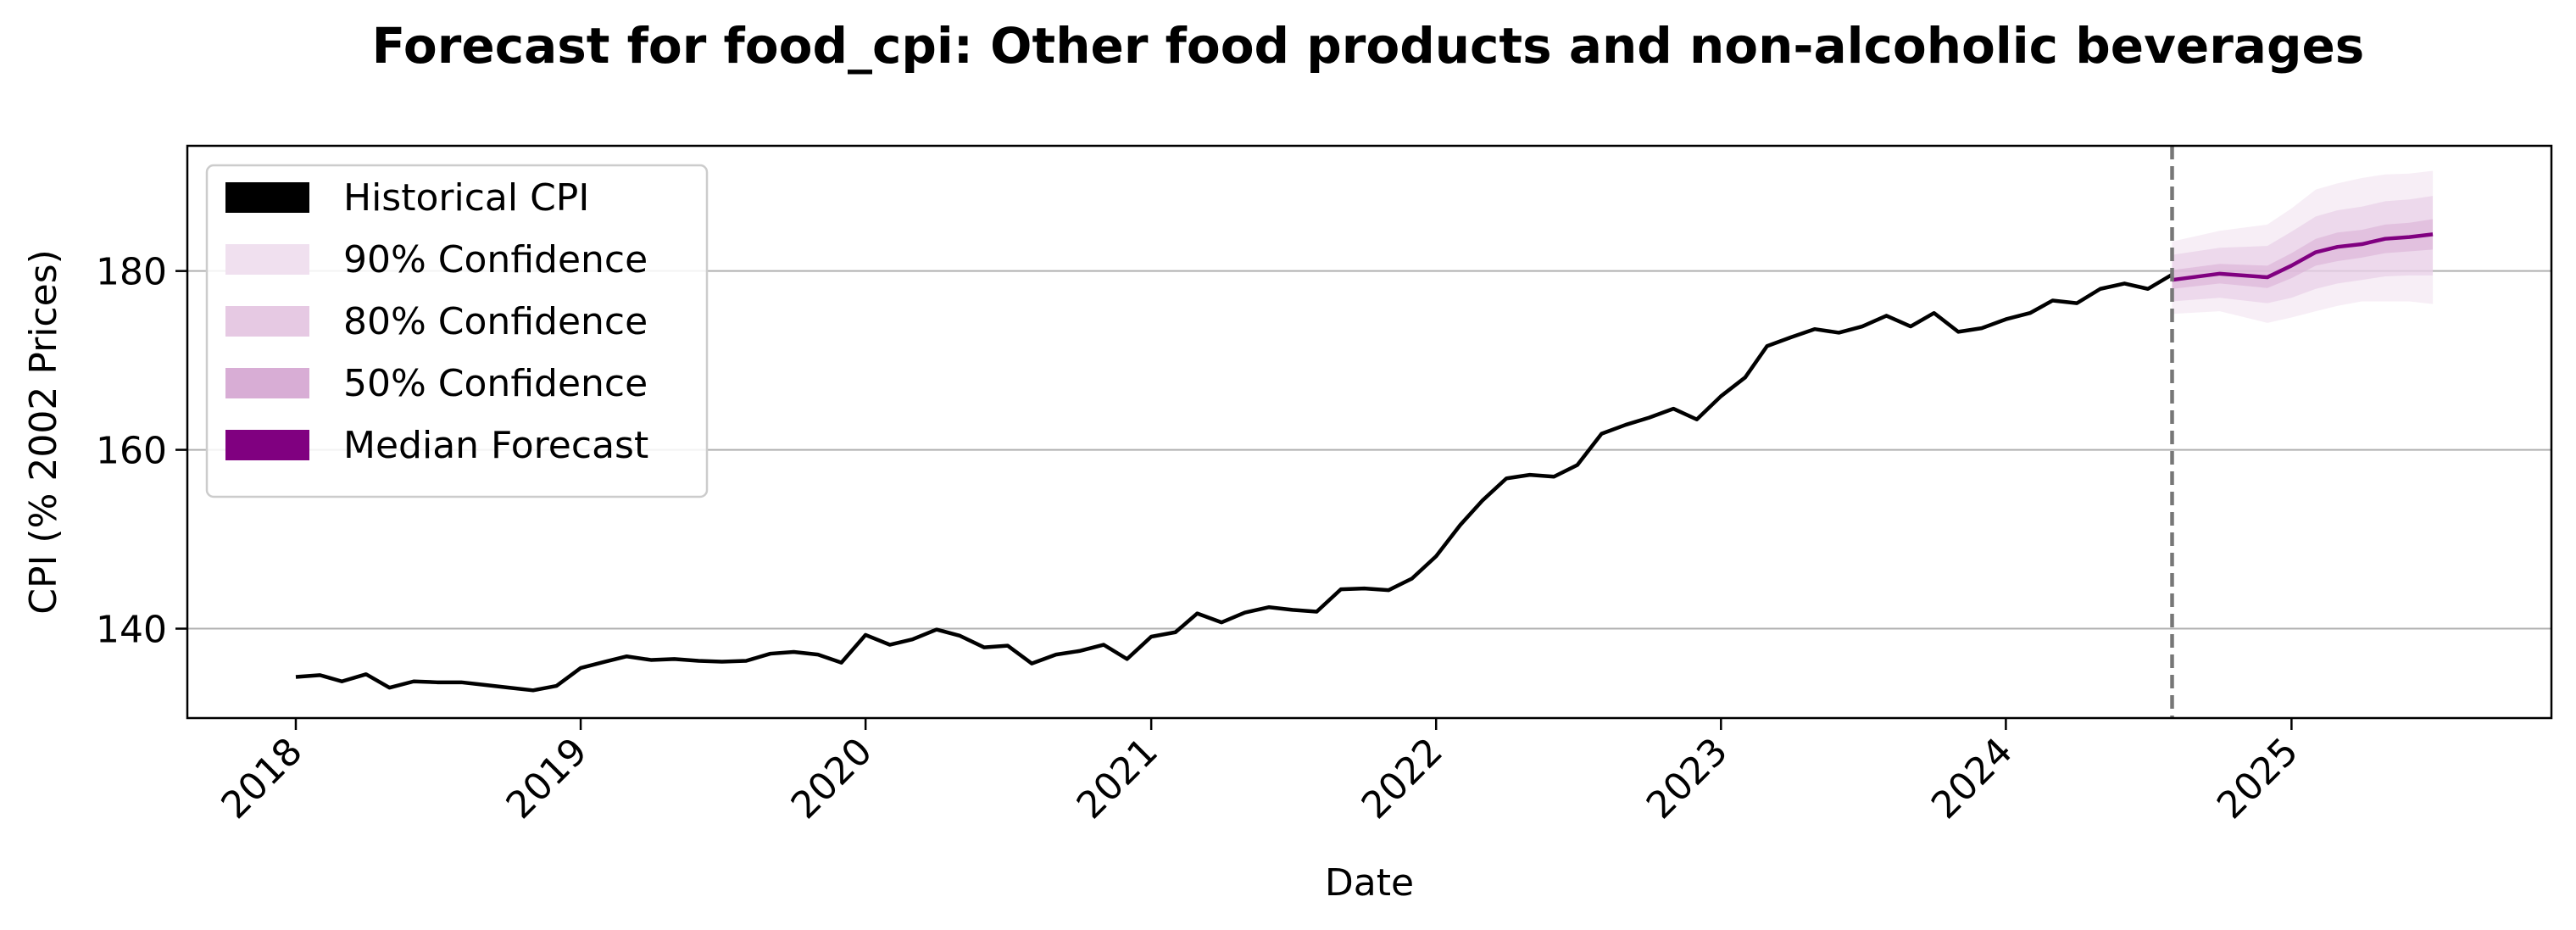 Image resolution: width=2576 pixels, height=930 pixels. Describe the element at coordinates (547, 779) in the screenshot. I see `x-tick-label: 2019` at that location.